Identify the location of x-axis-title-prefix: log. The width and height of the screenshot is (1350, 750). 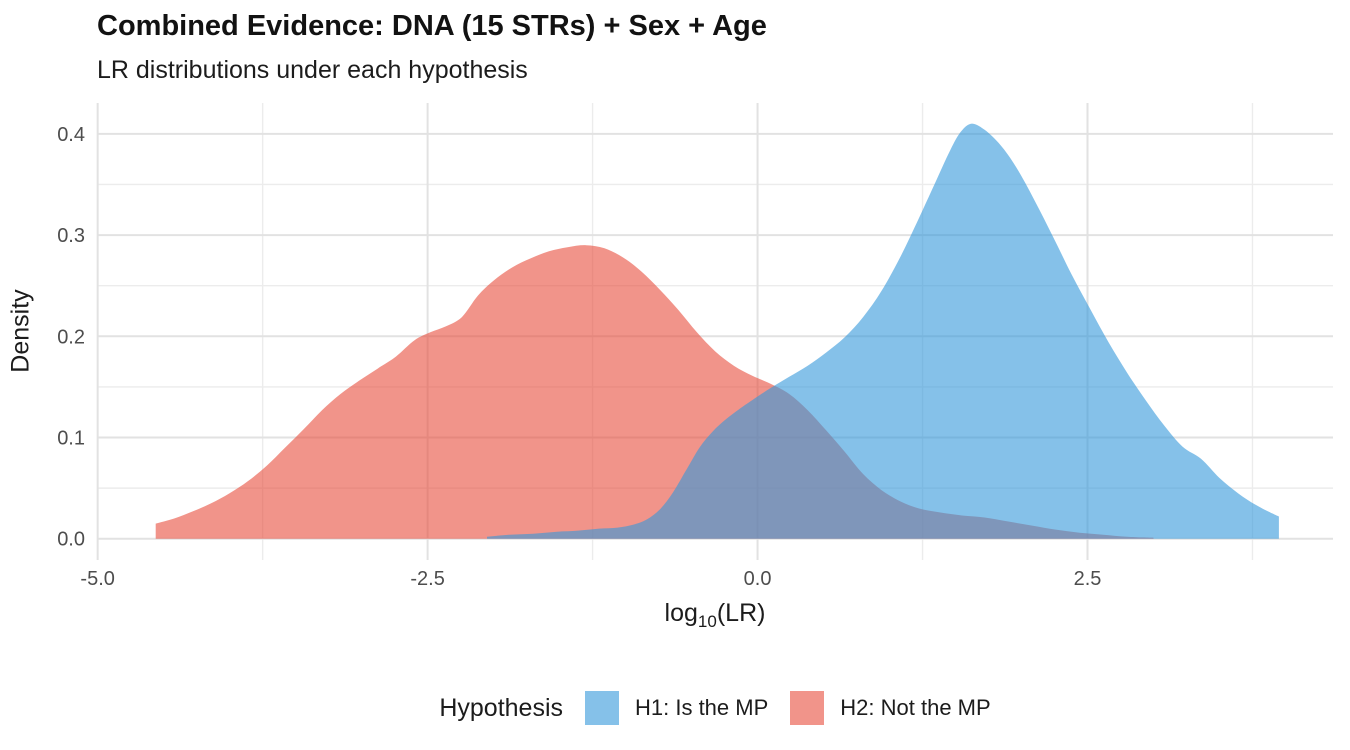
(681, 613).